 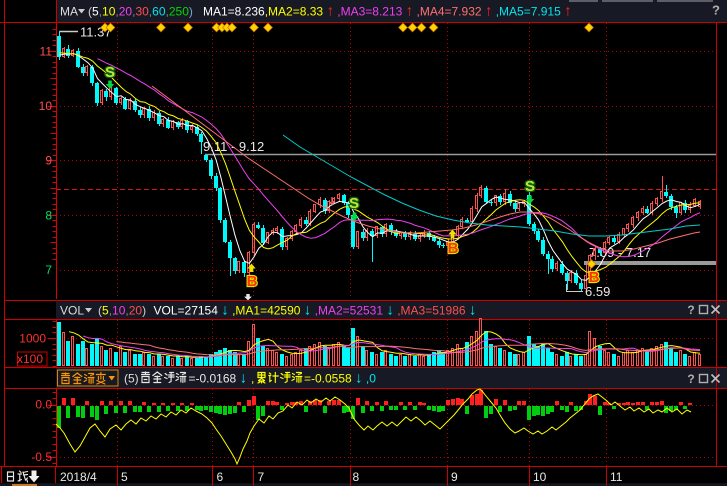 I want to click on svg-text: 5, so click(x=124, y=477).